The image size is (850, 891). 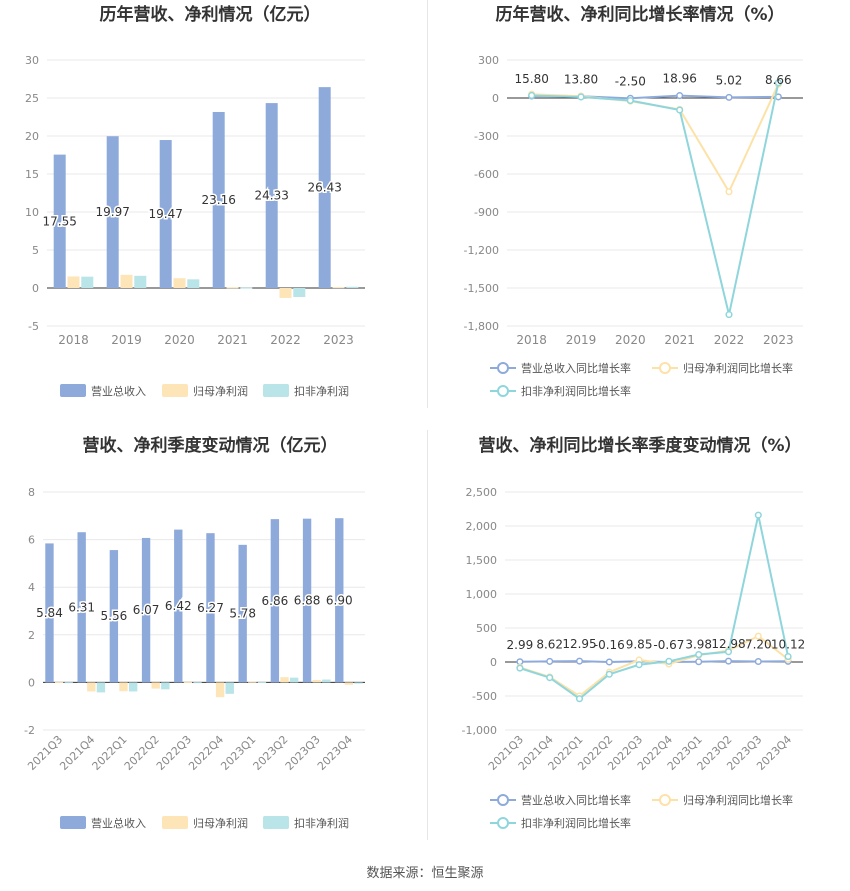 What do you see at coordinates (32, 212) in the screenshot?
I see `y-tick-label: 10` at bounding box center [32, 212].